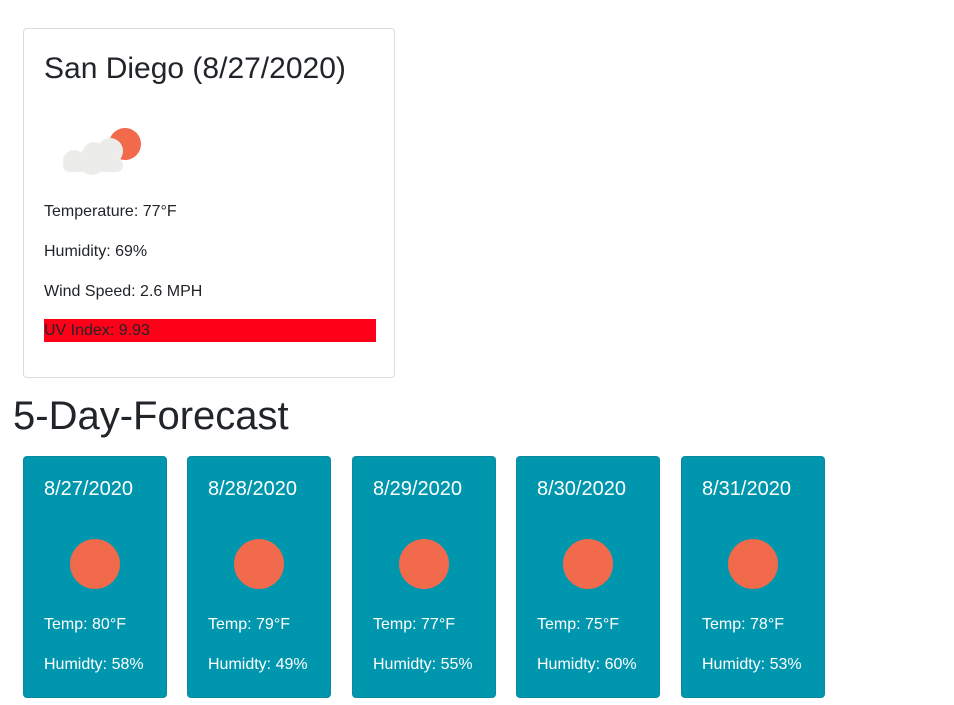  I want to click on forecast-temp: Temp: 79°F, so click(249, 624).